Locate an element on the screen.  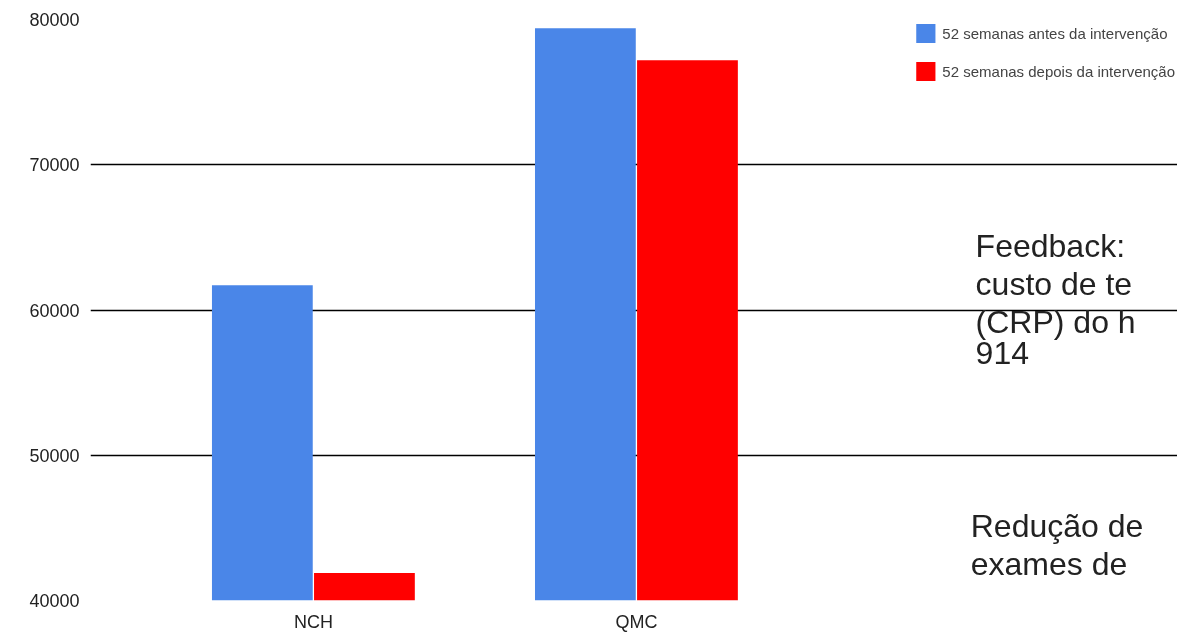
x-tick-label: QMC is located at coordinates (636, 621).